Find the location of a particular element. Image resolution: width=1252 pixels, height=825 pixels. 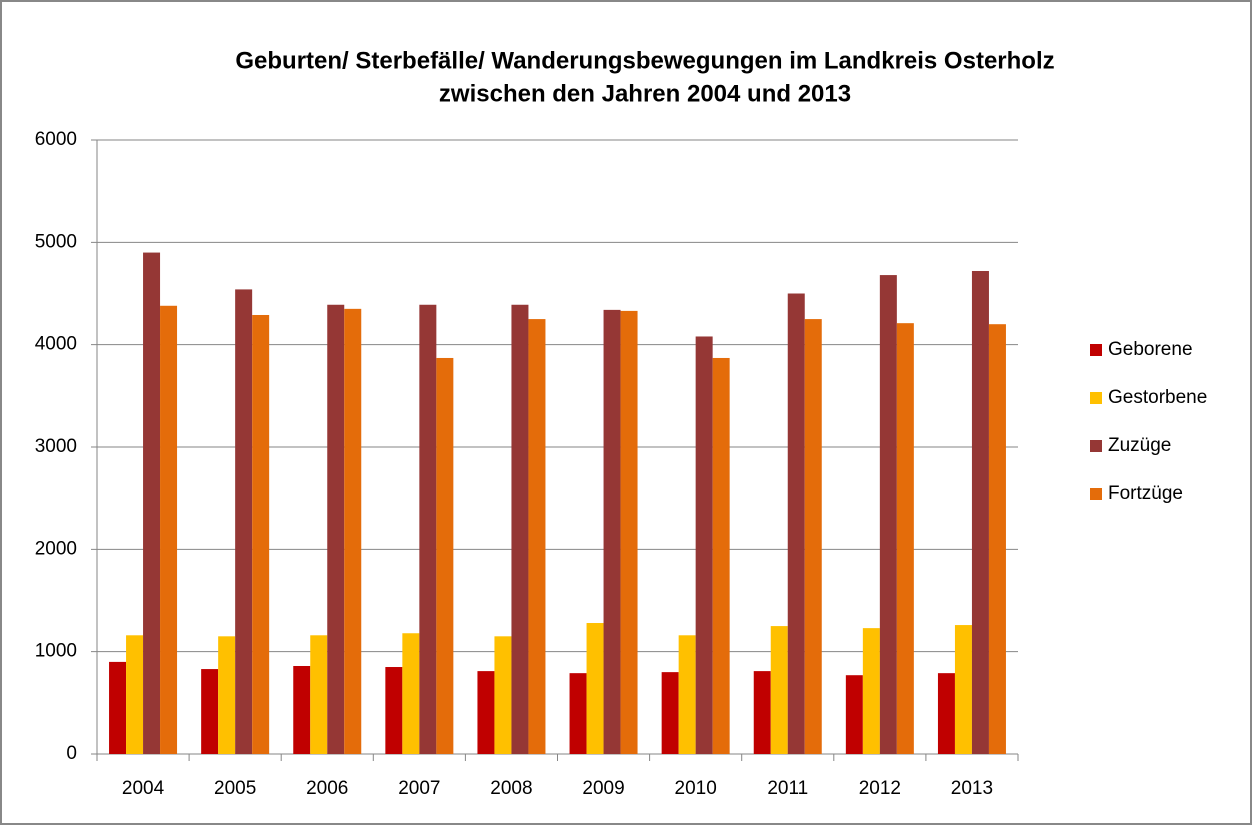

x-tick-label: 2013 is located at coordinates (972, 788).